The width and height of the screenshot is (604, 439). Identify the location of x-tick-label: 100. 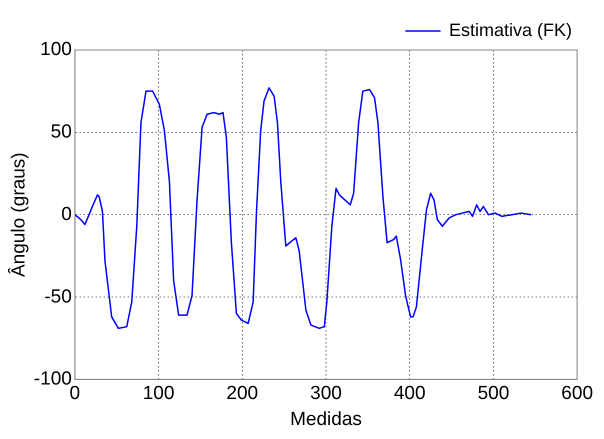
(158, 393).